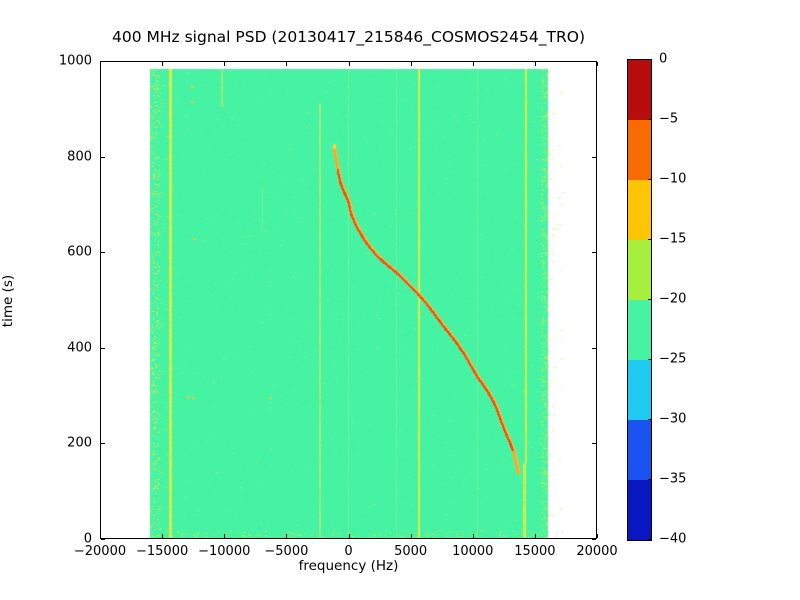 The height and width of the screenshot is (600, 800). What do you see at coordinates (473, 551) in the screenshot?
I see `x-tick-label: 10000` at bounding box center [473, 551].